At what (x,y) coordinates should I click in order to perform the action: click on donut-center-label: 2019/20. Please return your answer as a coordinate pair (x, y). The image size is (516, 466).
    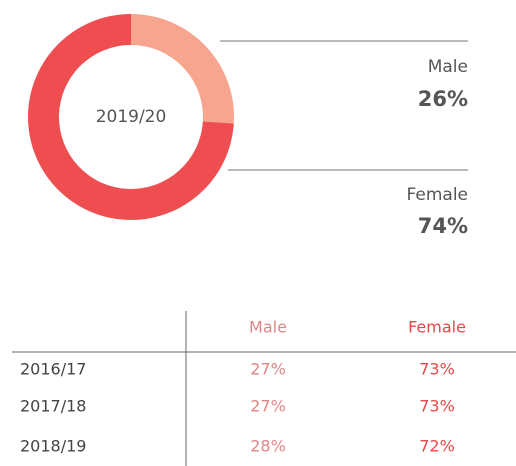
    Looking at the image, I should click on (131, 117).